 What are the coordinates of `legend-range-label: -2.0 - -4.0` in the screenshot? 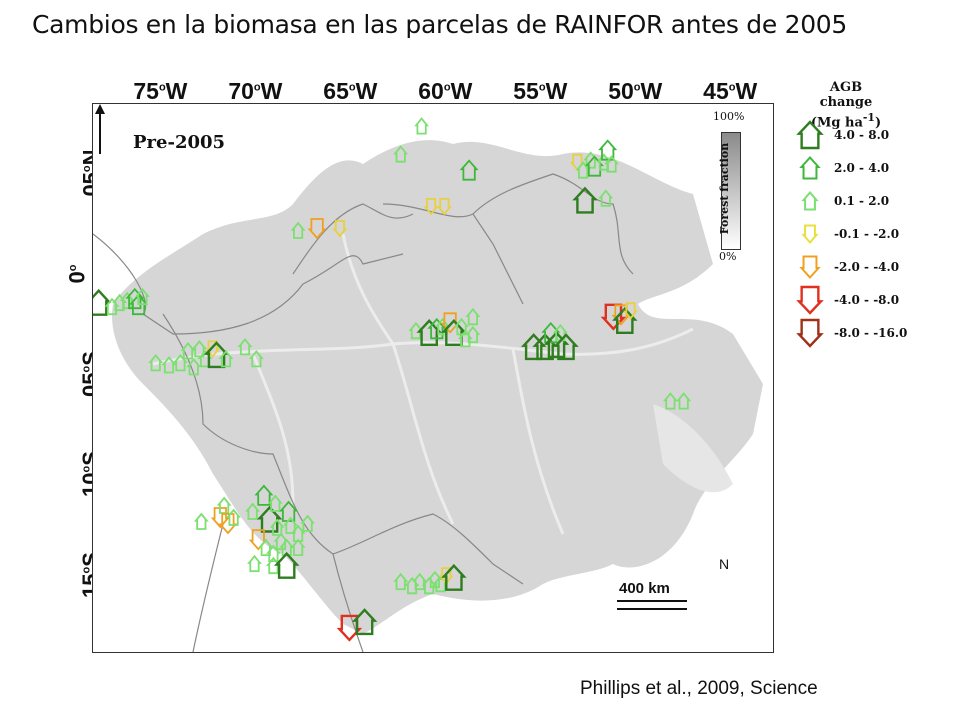 It's located at (867, 267).